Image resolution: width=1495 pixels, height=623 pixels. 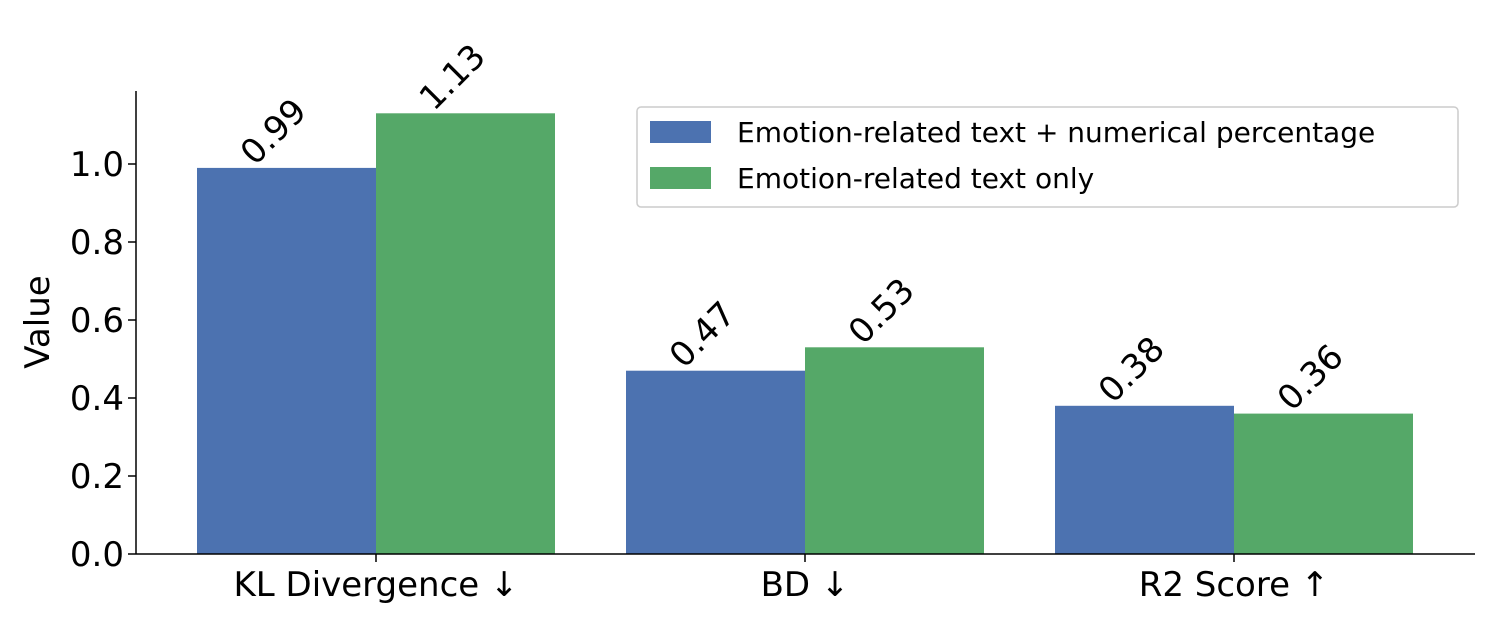 I want to click on y-axis-title: Value, so click(x=38, y=321).